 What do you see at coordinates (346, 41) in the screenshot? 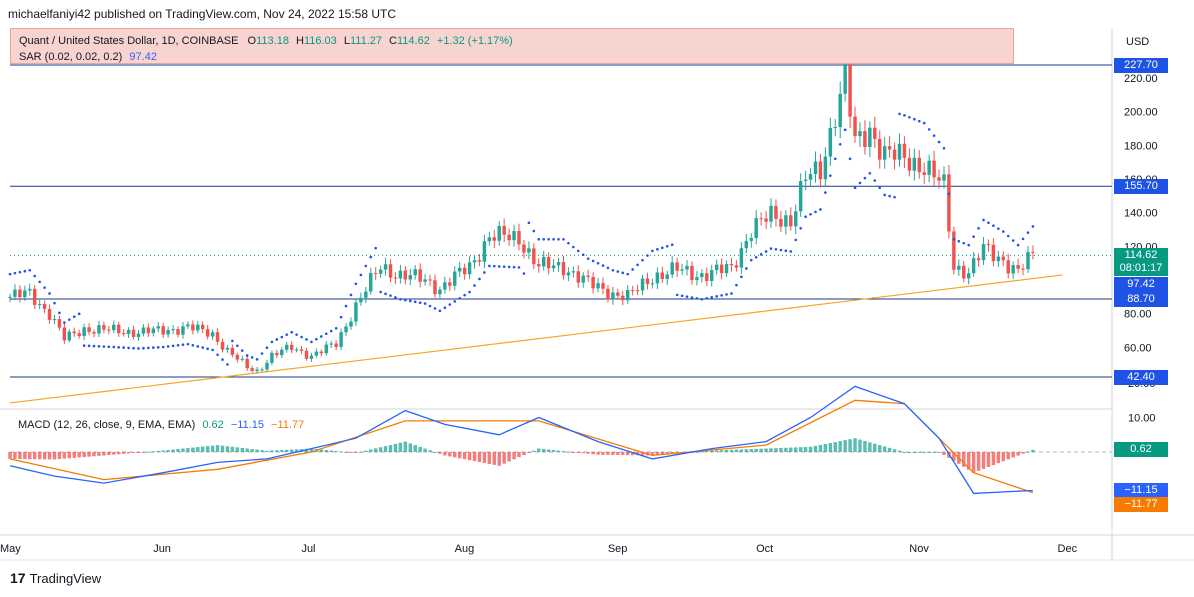
I see `low-label: L` at bounding box center [346, 41].